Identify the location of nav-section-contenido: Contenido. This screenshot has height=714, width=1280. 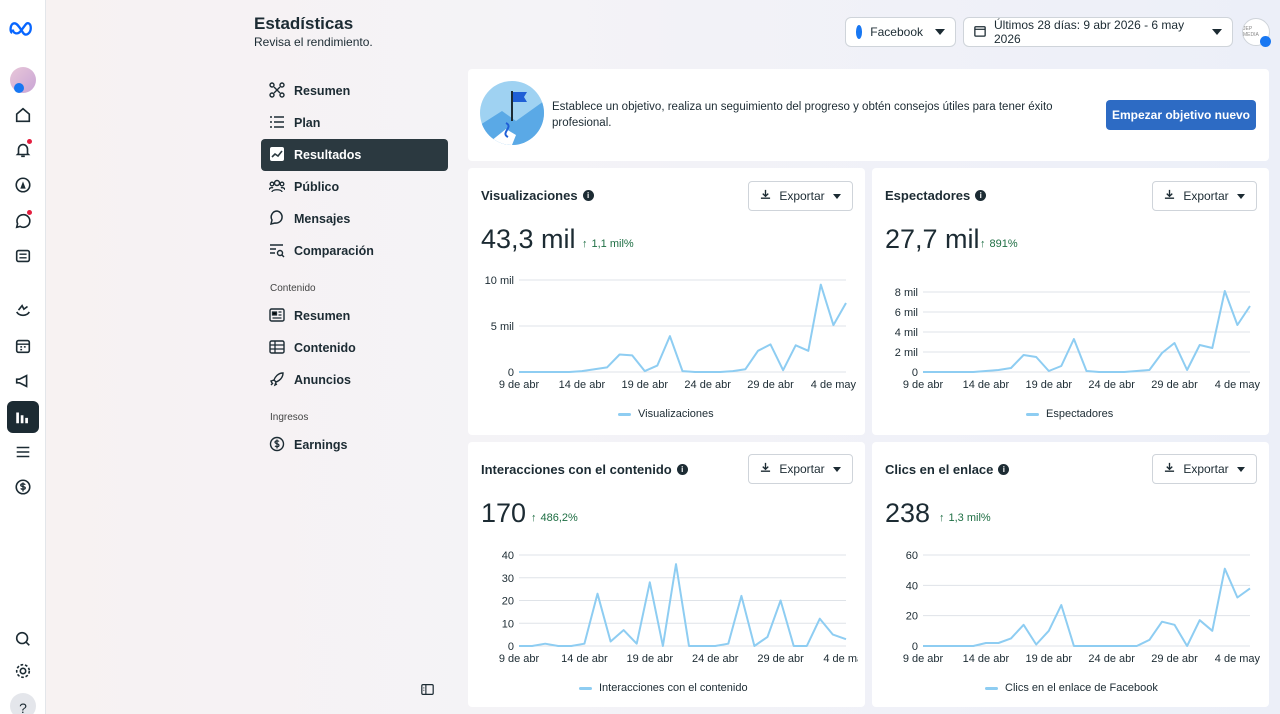
(293, 288).